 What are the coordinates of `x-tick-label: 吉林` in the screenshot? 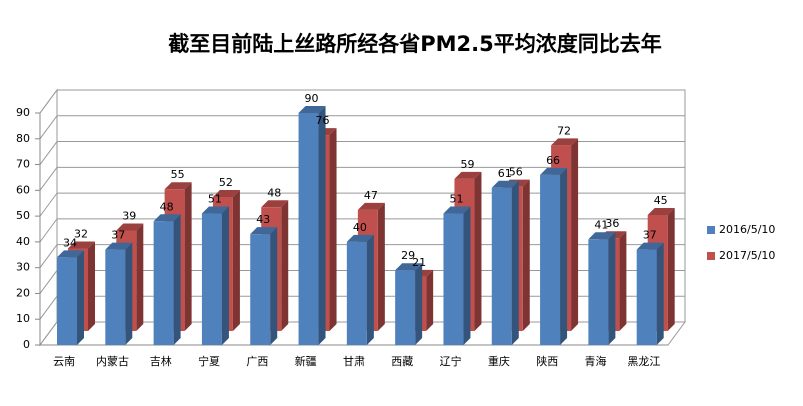 It's located at (161, 361).